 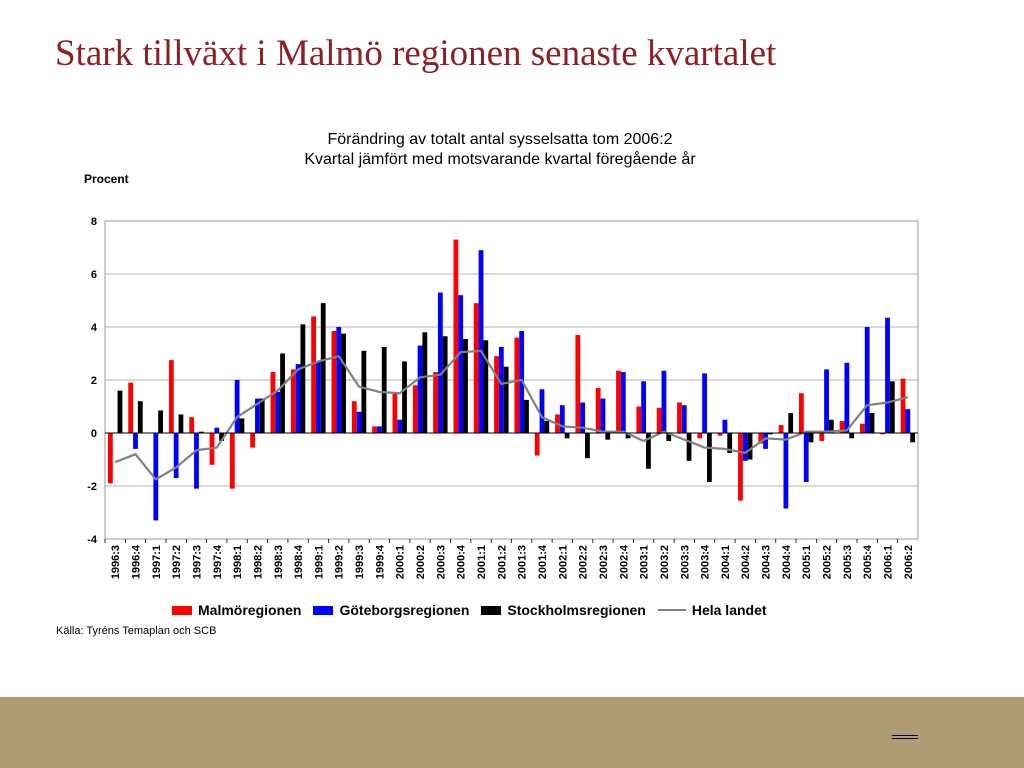 I want to click on footer-band, so click(x=512, y=732).